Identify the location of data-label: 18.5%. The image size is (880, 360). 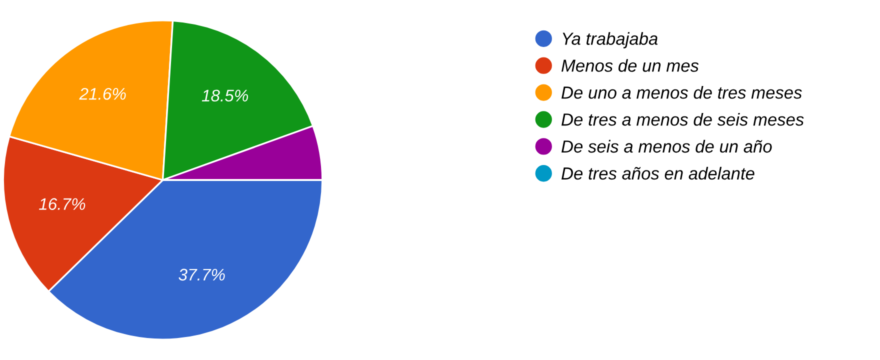
(225, 96).